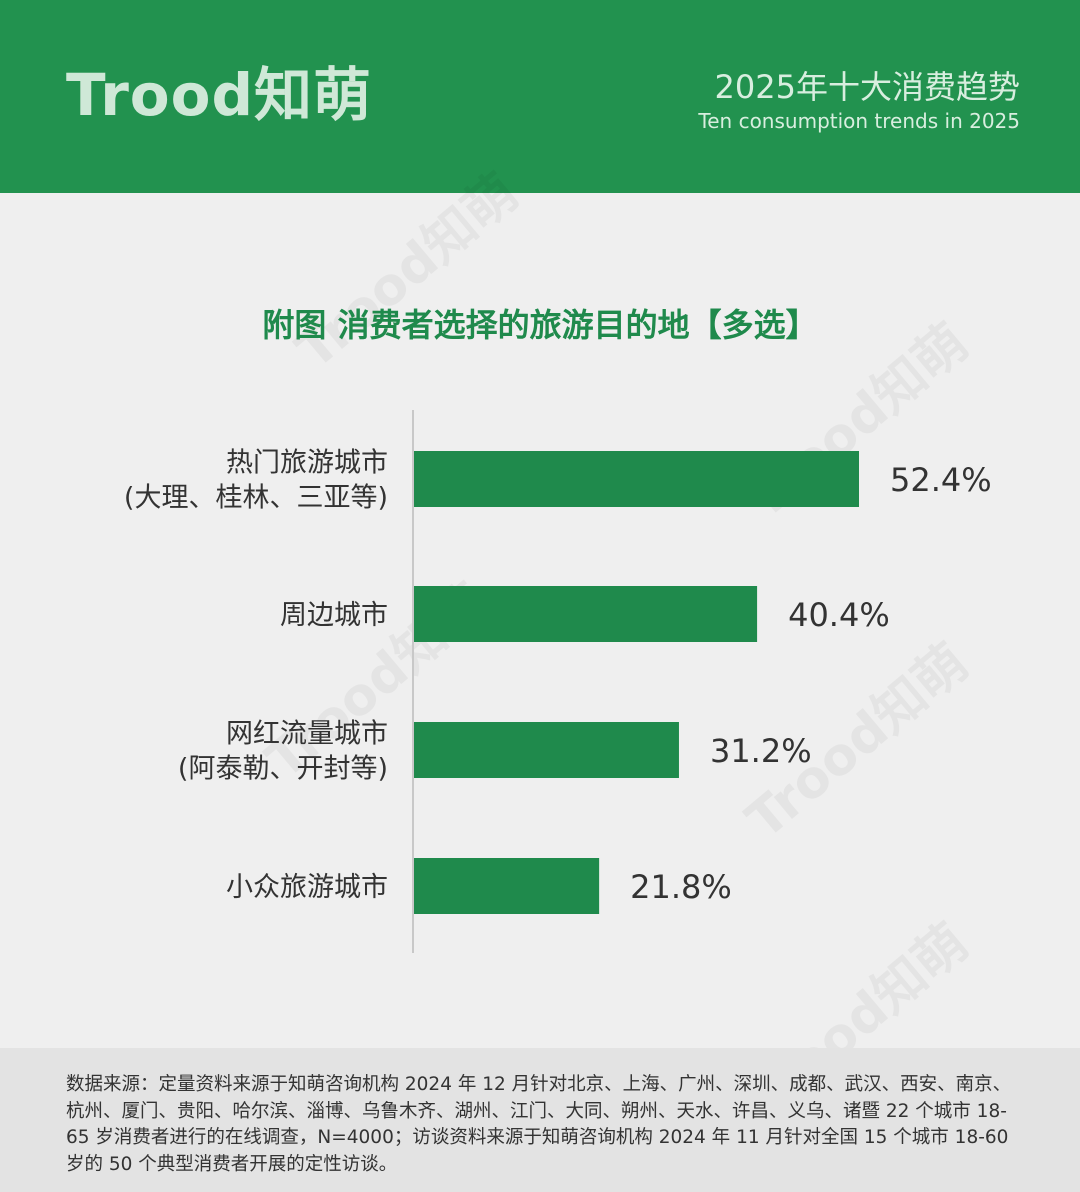 The height and width of the screenshot is (1192, 1080). I want to click on data-label: 31.2%, so click(761, 751).